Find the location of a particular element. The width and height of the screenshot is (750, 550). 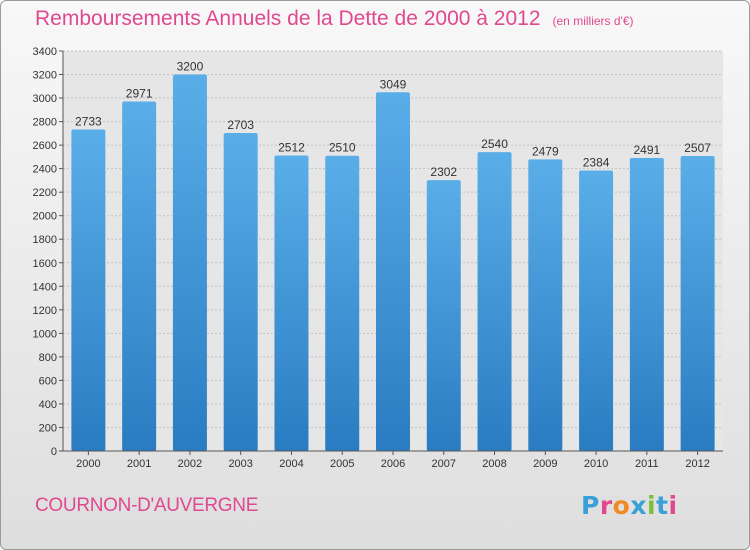

bar-value-label: 2384 is located at coordinates (596, 163).